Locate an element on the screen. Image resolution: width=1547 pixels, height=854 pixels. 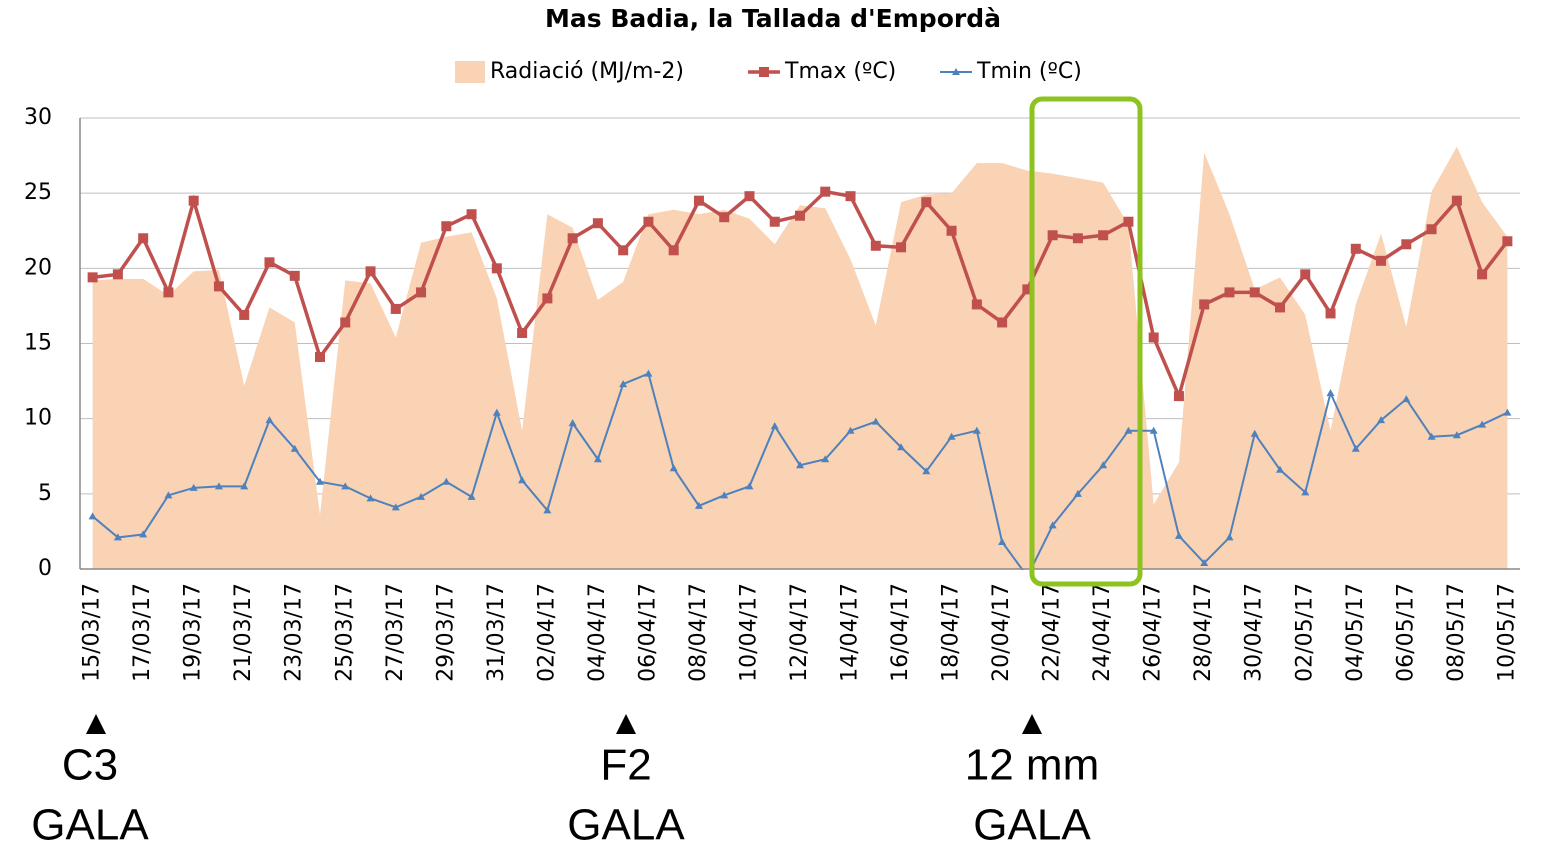
arrow is located at coordinates (1032, 724).